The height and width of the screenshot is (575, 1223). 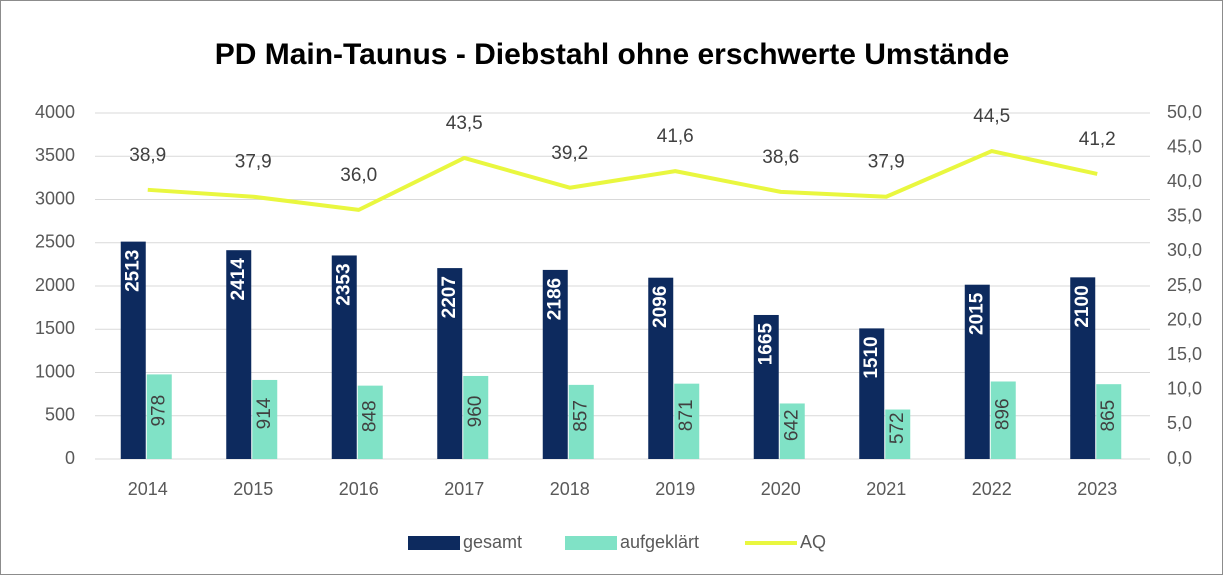 What do you see at coordinates (1097, 139) in the screenshot?
I see `line-label: 41,2` at bounding box center [1097, 139].